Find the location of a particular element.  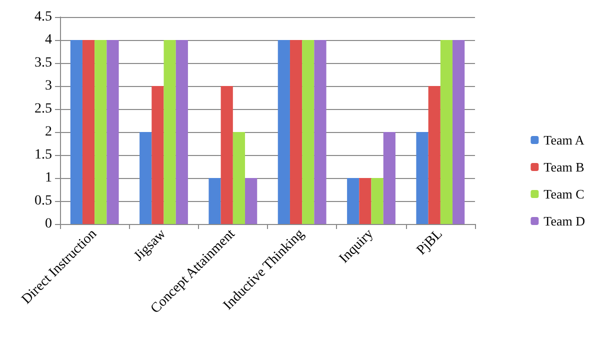

legend-label: Team B is located at coordinates (564, 167).